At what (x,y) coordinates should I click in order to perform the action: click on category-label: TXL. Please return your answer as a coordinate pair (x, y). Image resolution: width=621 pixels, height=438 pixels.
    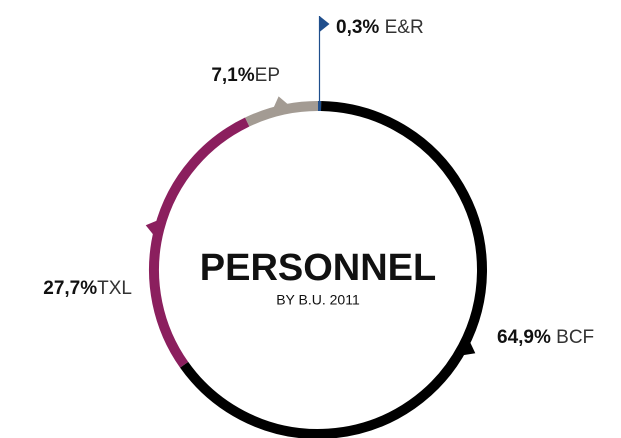
    Looking at the image, I should click on (114, 288).